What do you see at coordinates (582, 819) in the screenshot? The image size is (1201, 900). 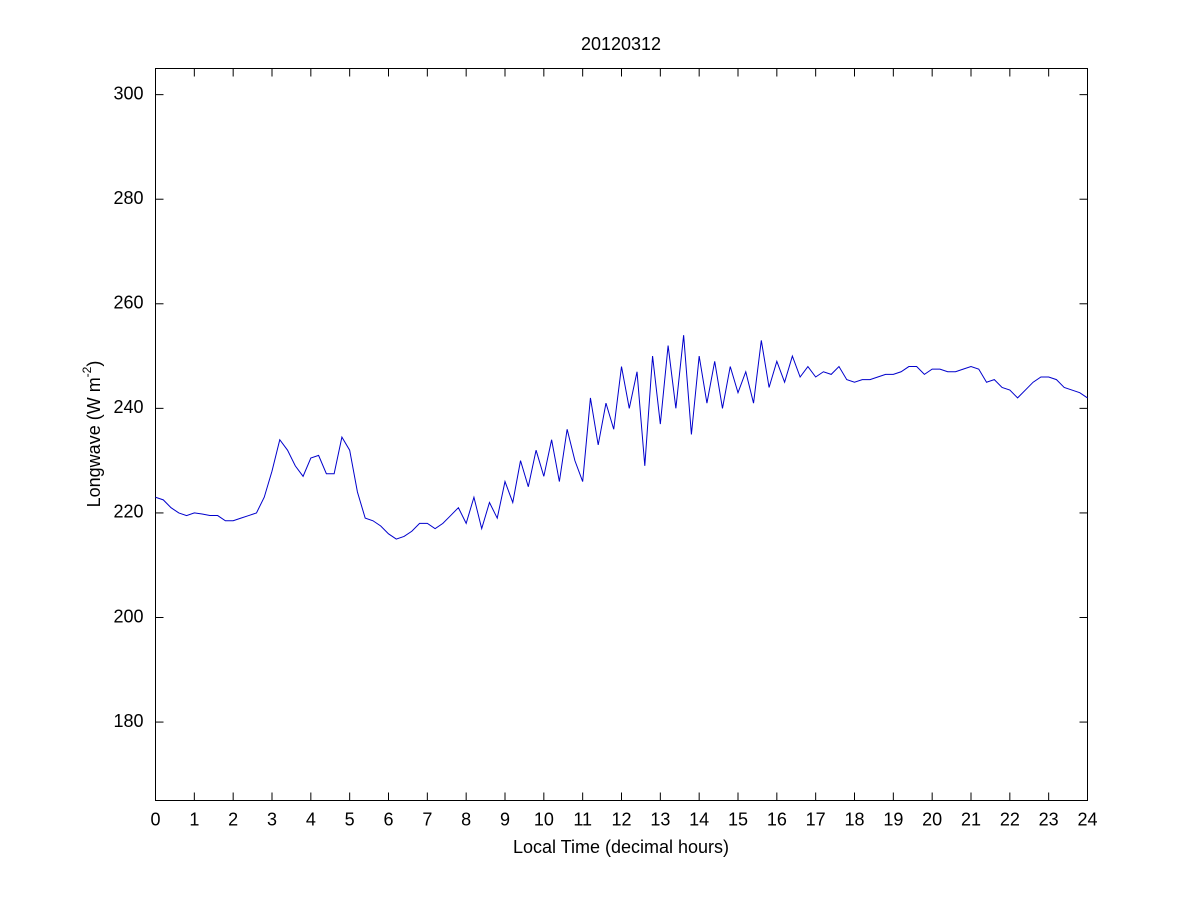 I see `x-tick-label: 11` at bounding box center [582, 819].